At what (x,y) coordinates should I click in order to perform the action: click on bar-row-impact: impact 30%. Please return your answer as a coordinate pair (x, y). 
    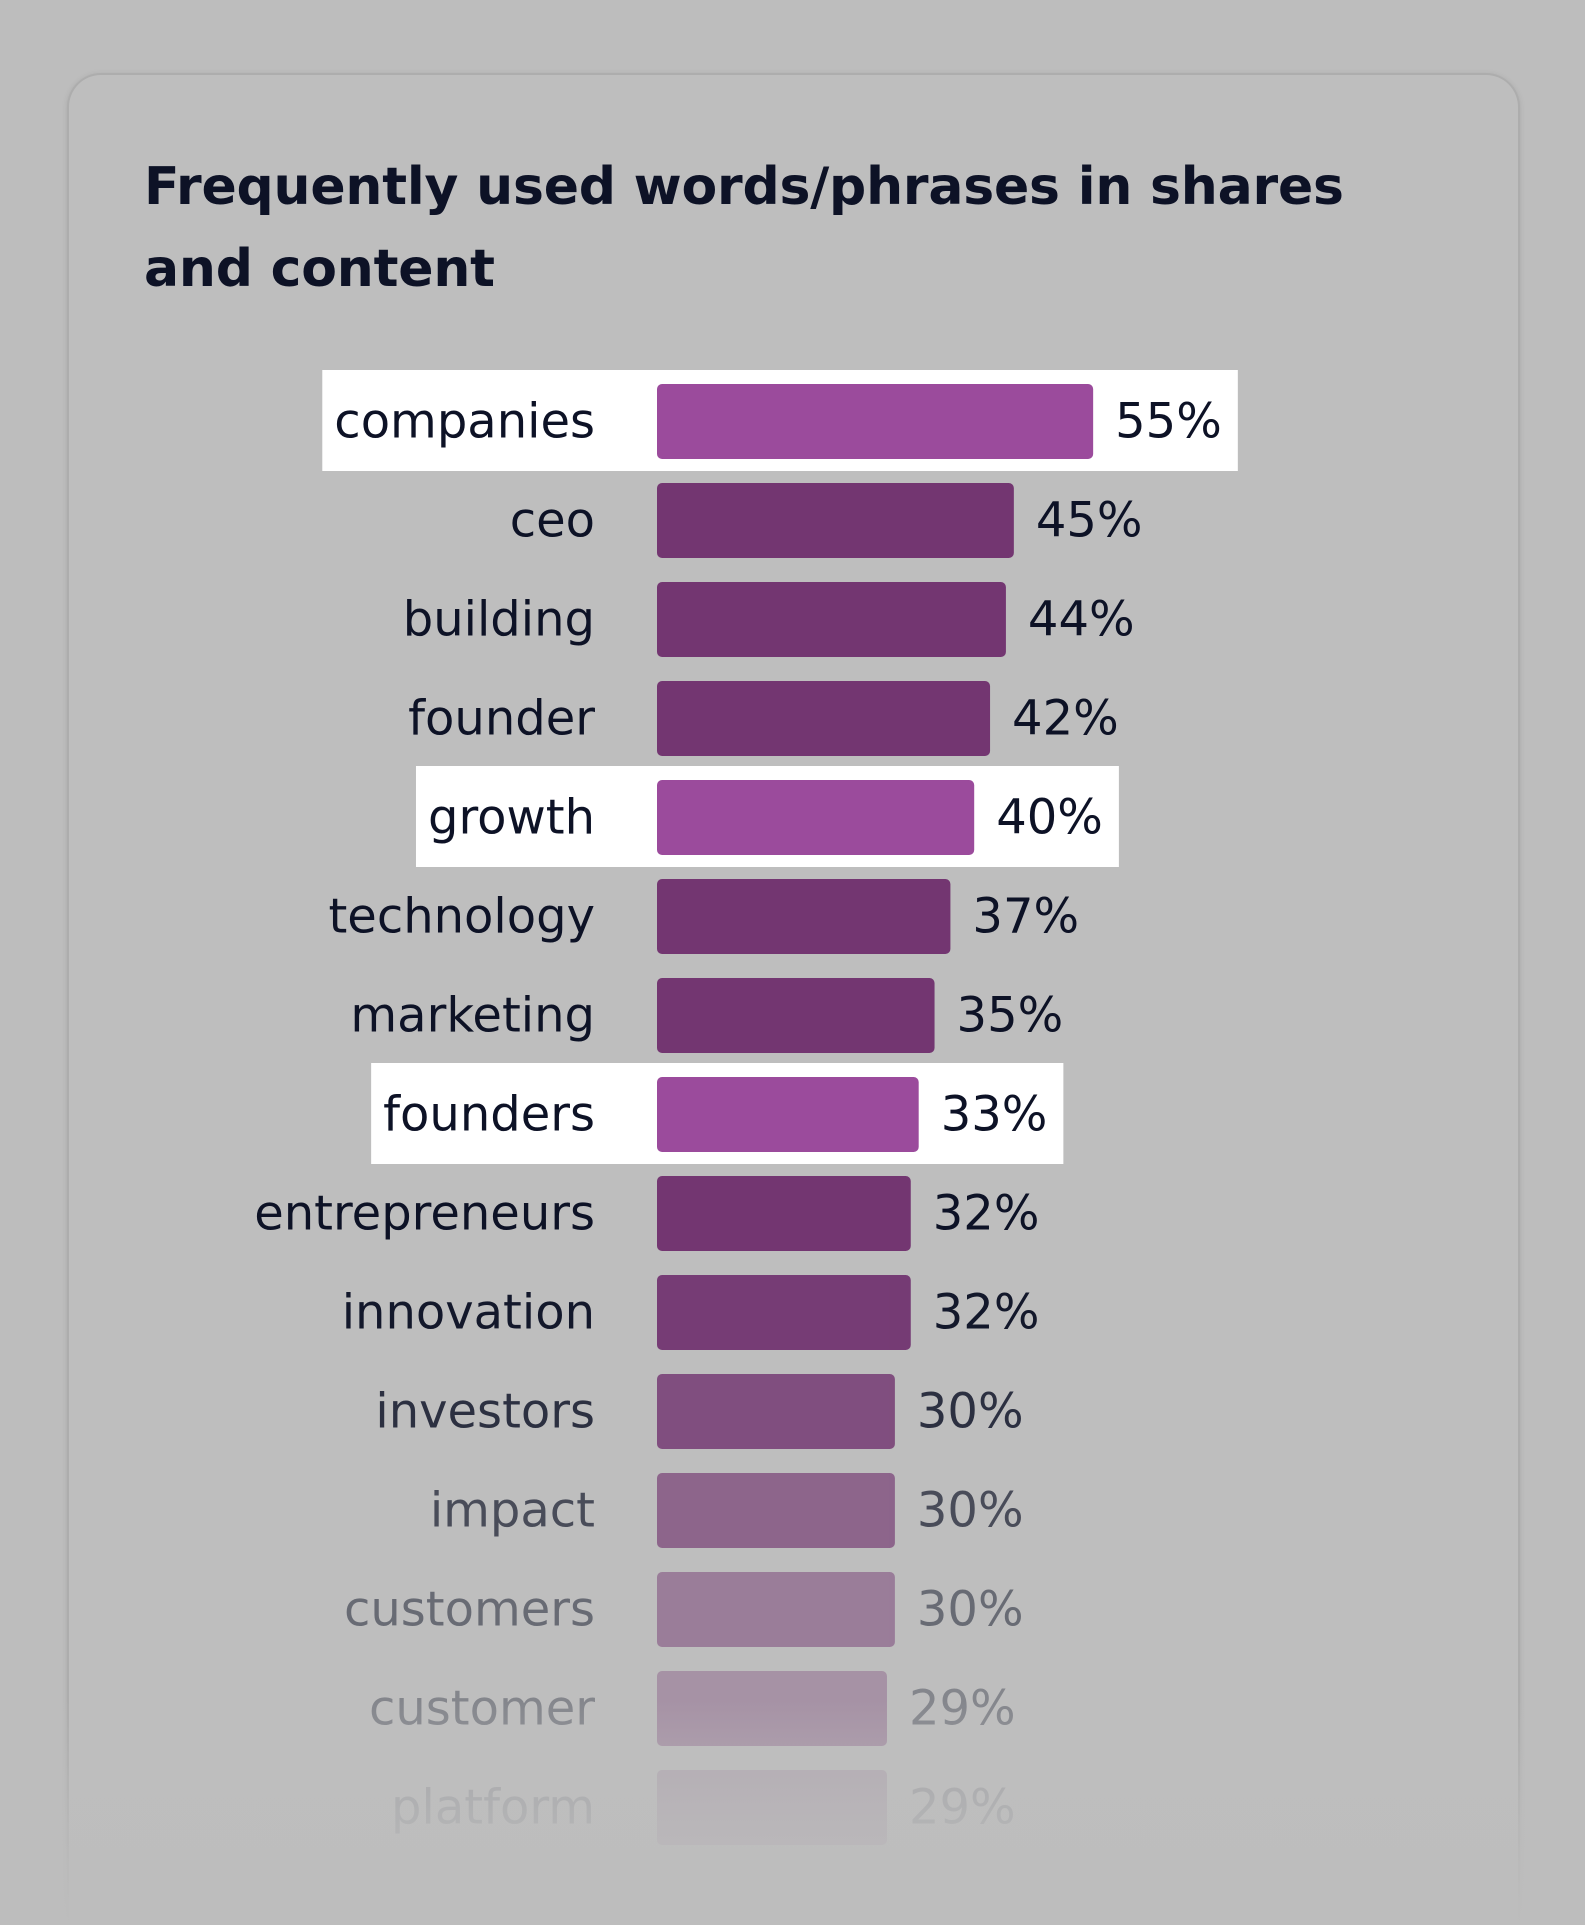
    Looking at the image, I should click on (727, 1510).